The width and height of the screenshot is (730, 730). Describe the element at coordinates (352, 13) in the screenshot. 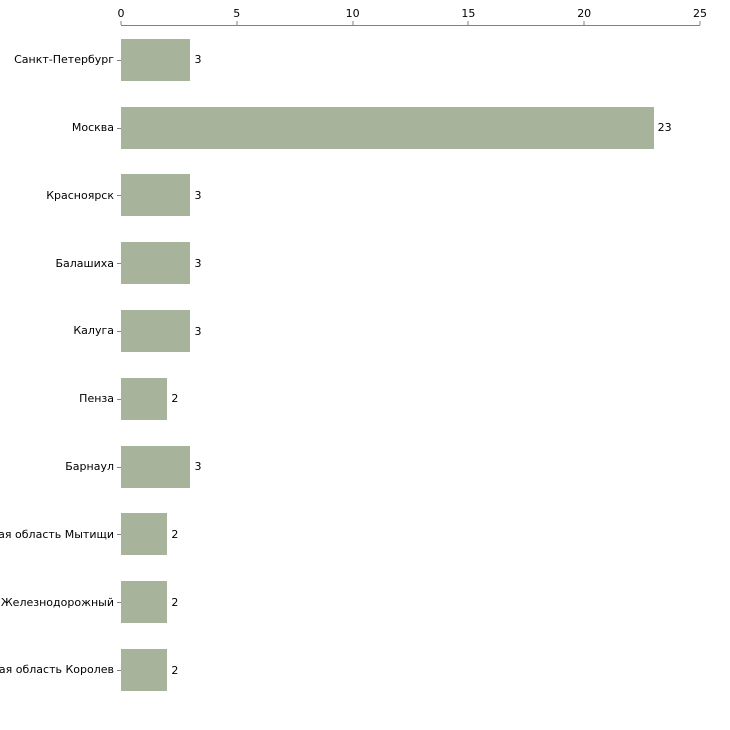

I see `x-tick-label: 10` at that location.